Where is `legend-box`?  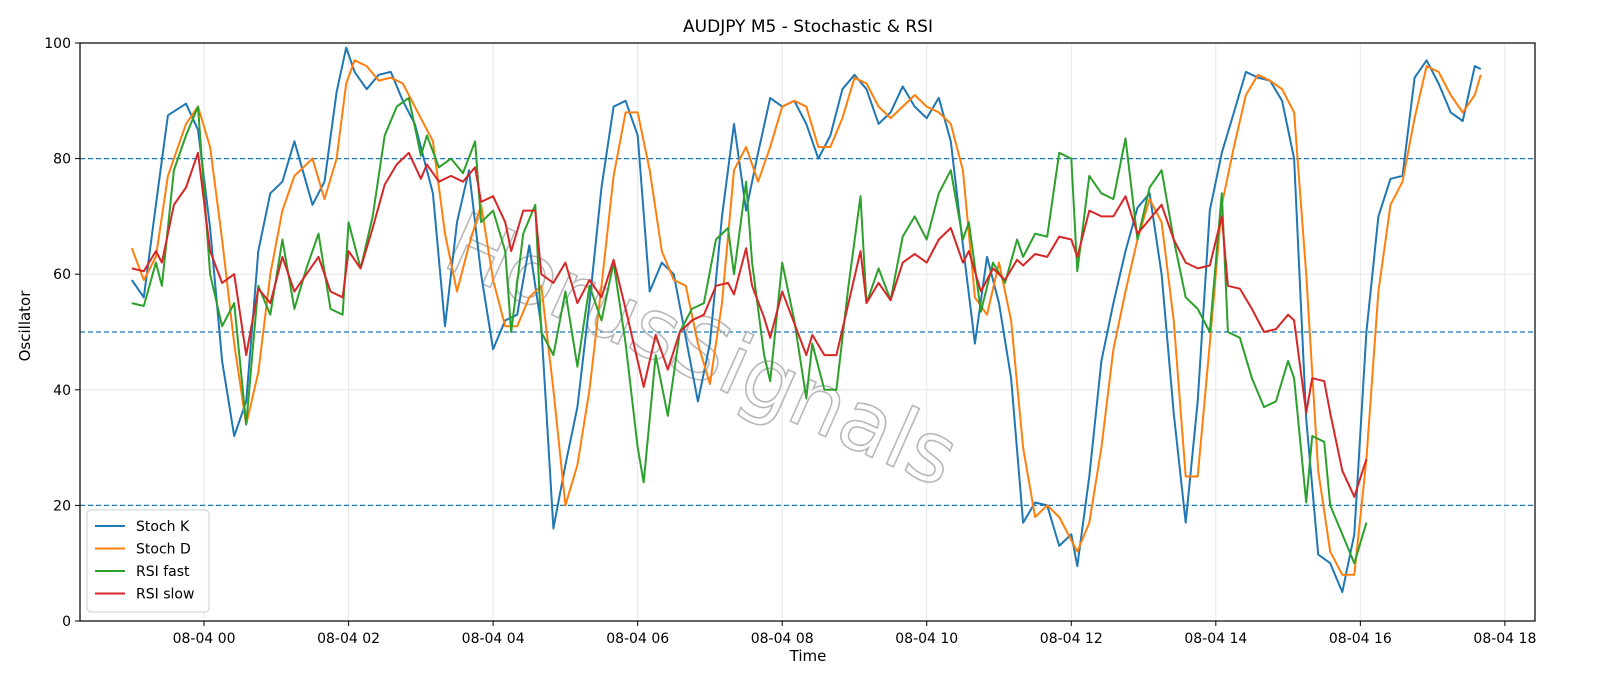
legend-box is located at coordinates (148, 561).